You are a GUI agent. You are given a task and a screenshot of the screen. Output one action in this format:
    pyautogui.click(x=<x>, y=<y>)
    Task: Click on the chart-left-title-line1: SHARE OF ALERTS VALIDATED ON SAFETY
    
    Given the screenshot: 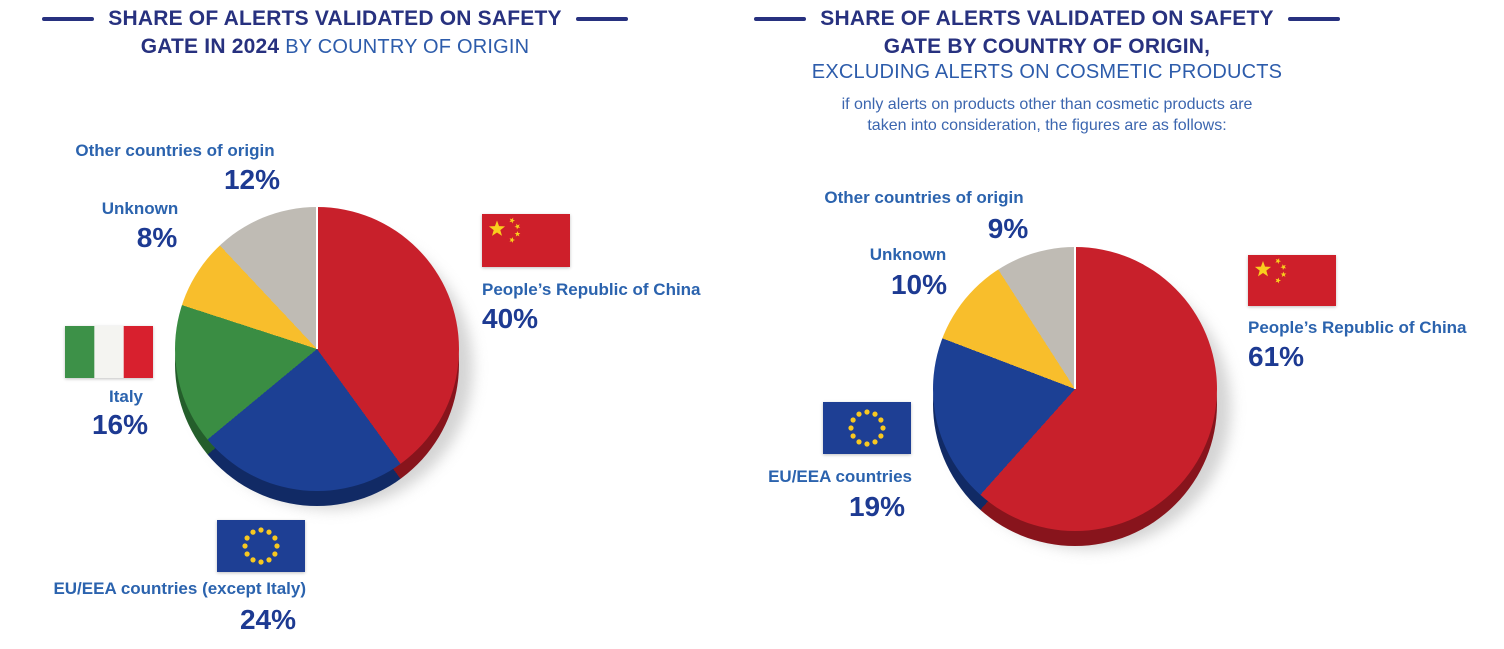 What is the action you would take?
    pyautogui.click(x=335, y=18)
    